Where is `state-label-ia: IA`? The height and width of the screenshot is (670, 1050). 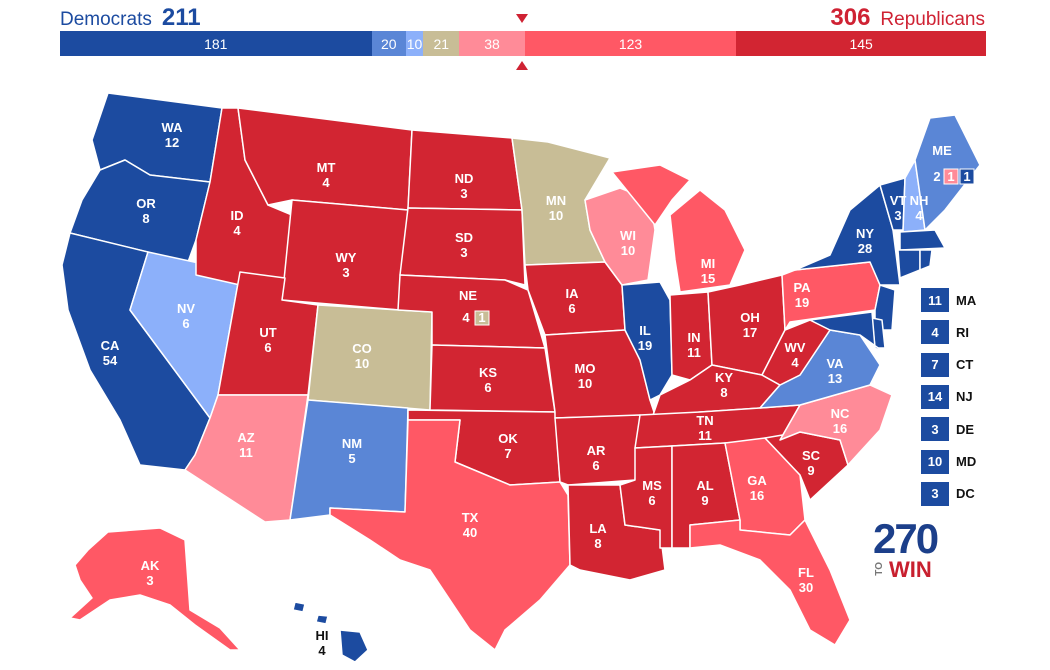
state-label-ia: IA is located at coordinates (573, 293).